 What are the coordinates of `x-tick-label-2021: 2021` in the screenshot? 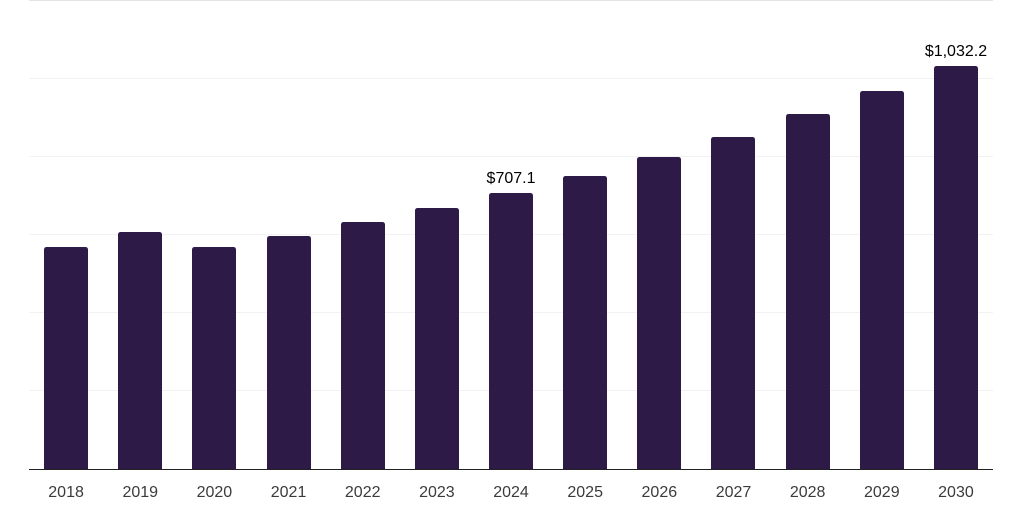 It's located at (288, 492).